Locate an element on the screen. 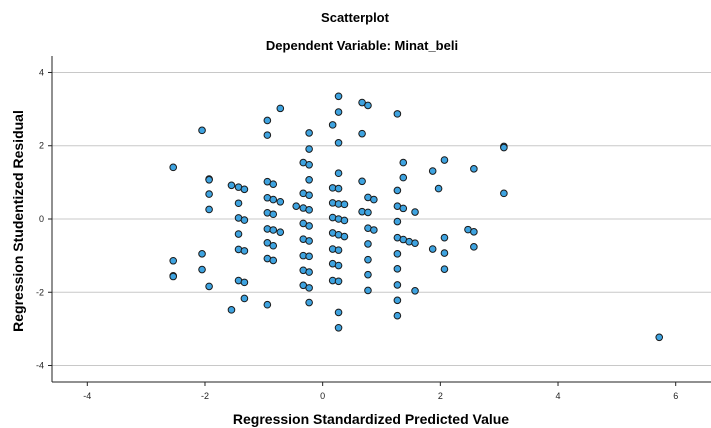 This screenshot has width=711, height=428. y-tick-label: -2 is located at coordinates (40, 292).